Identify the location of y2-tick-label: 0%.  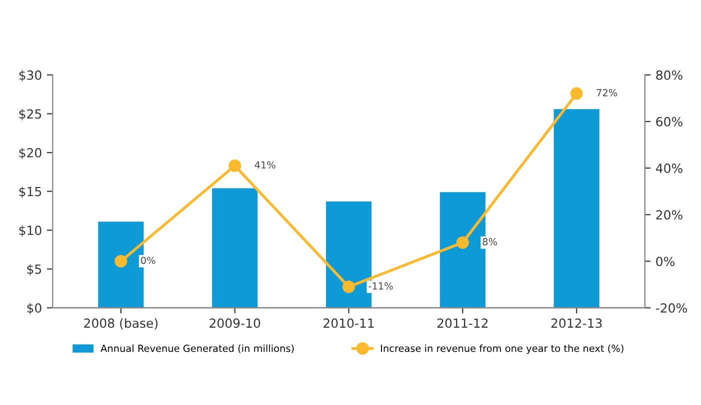
(665, 261).